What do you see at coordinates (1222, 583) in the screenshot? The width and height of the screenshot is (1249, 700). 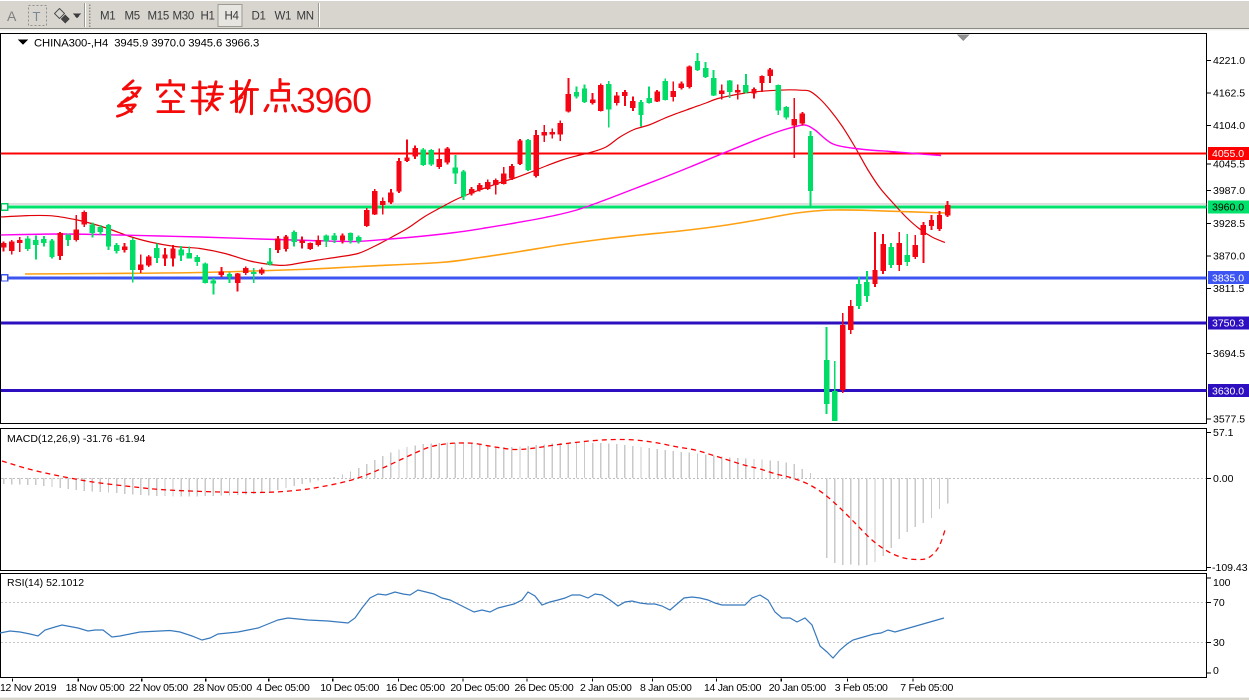 I see `svg-text: 100` at bounding box center [1222, 583].